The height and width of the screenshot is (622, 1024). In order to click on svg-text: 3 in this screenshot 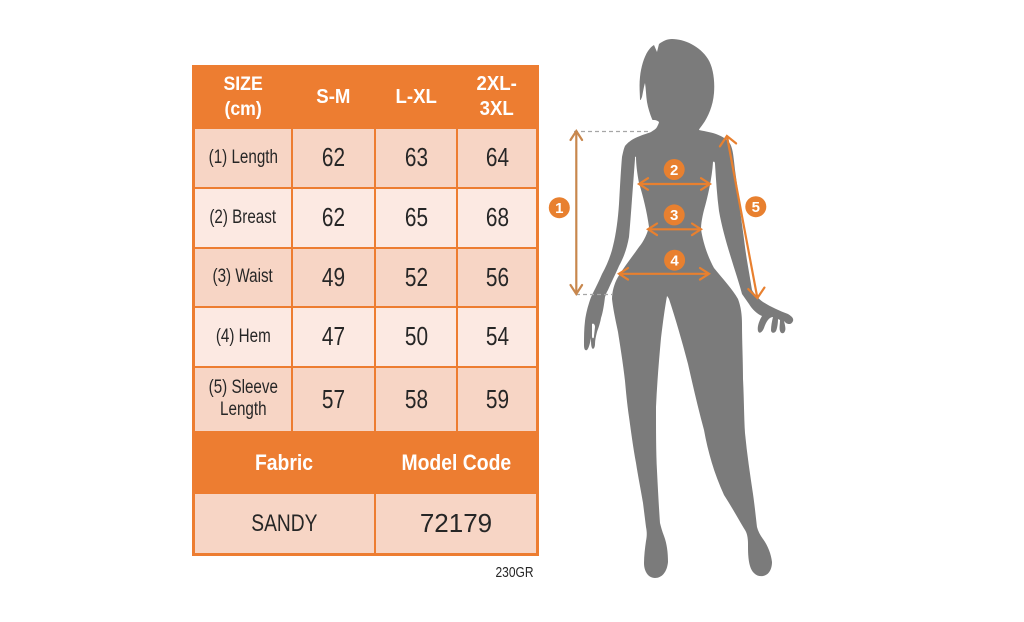, I will do `click(674, 215)`.